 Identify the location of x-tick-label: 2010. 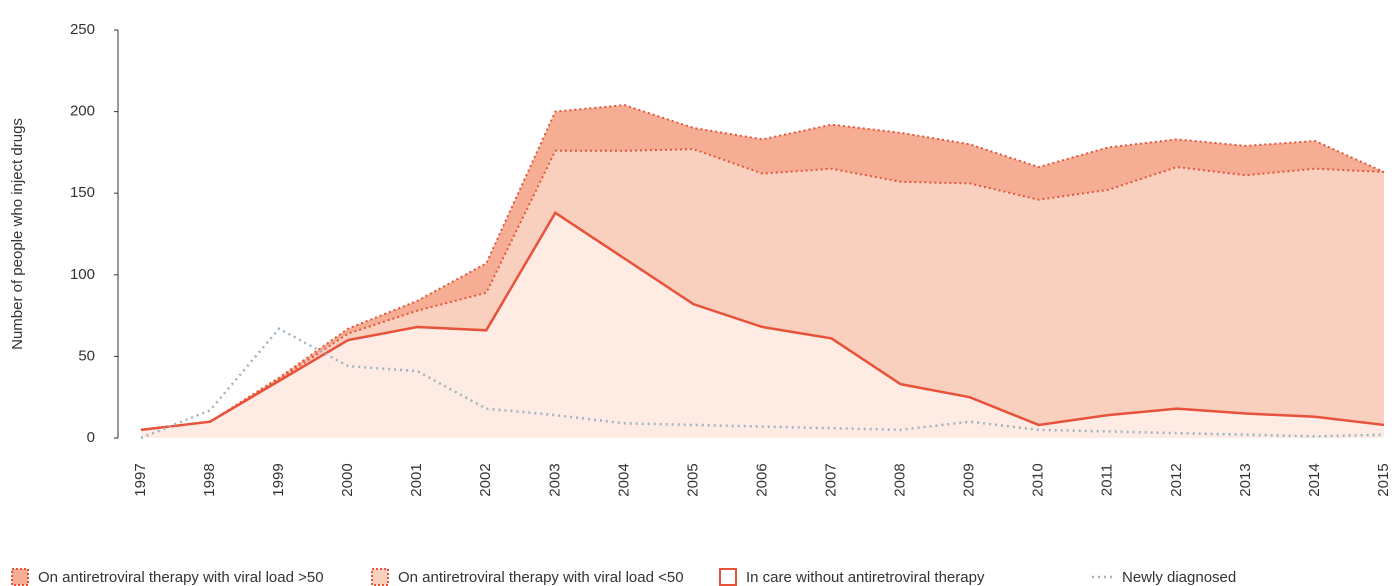
(1038, 479).